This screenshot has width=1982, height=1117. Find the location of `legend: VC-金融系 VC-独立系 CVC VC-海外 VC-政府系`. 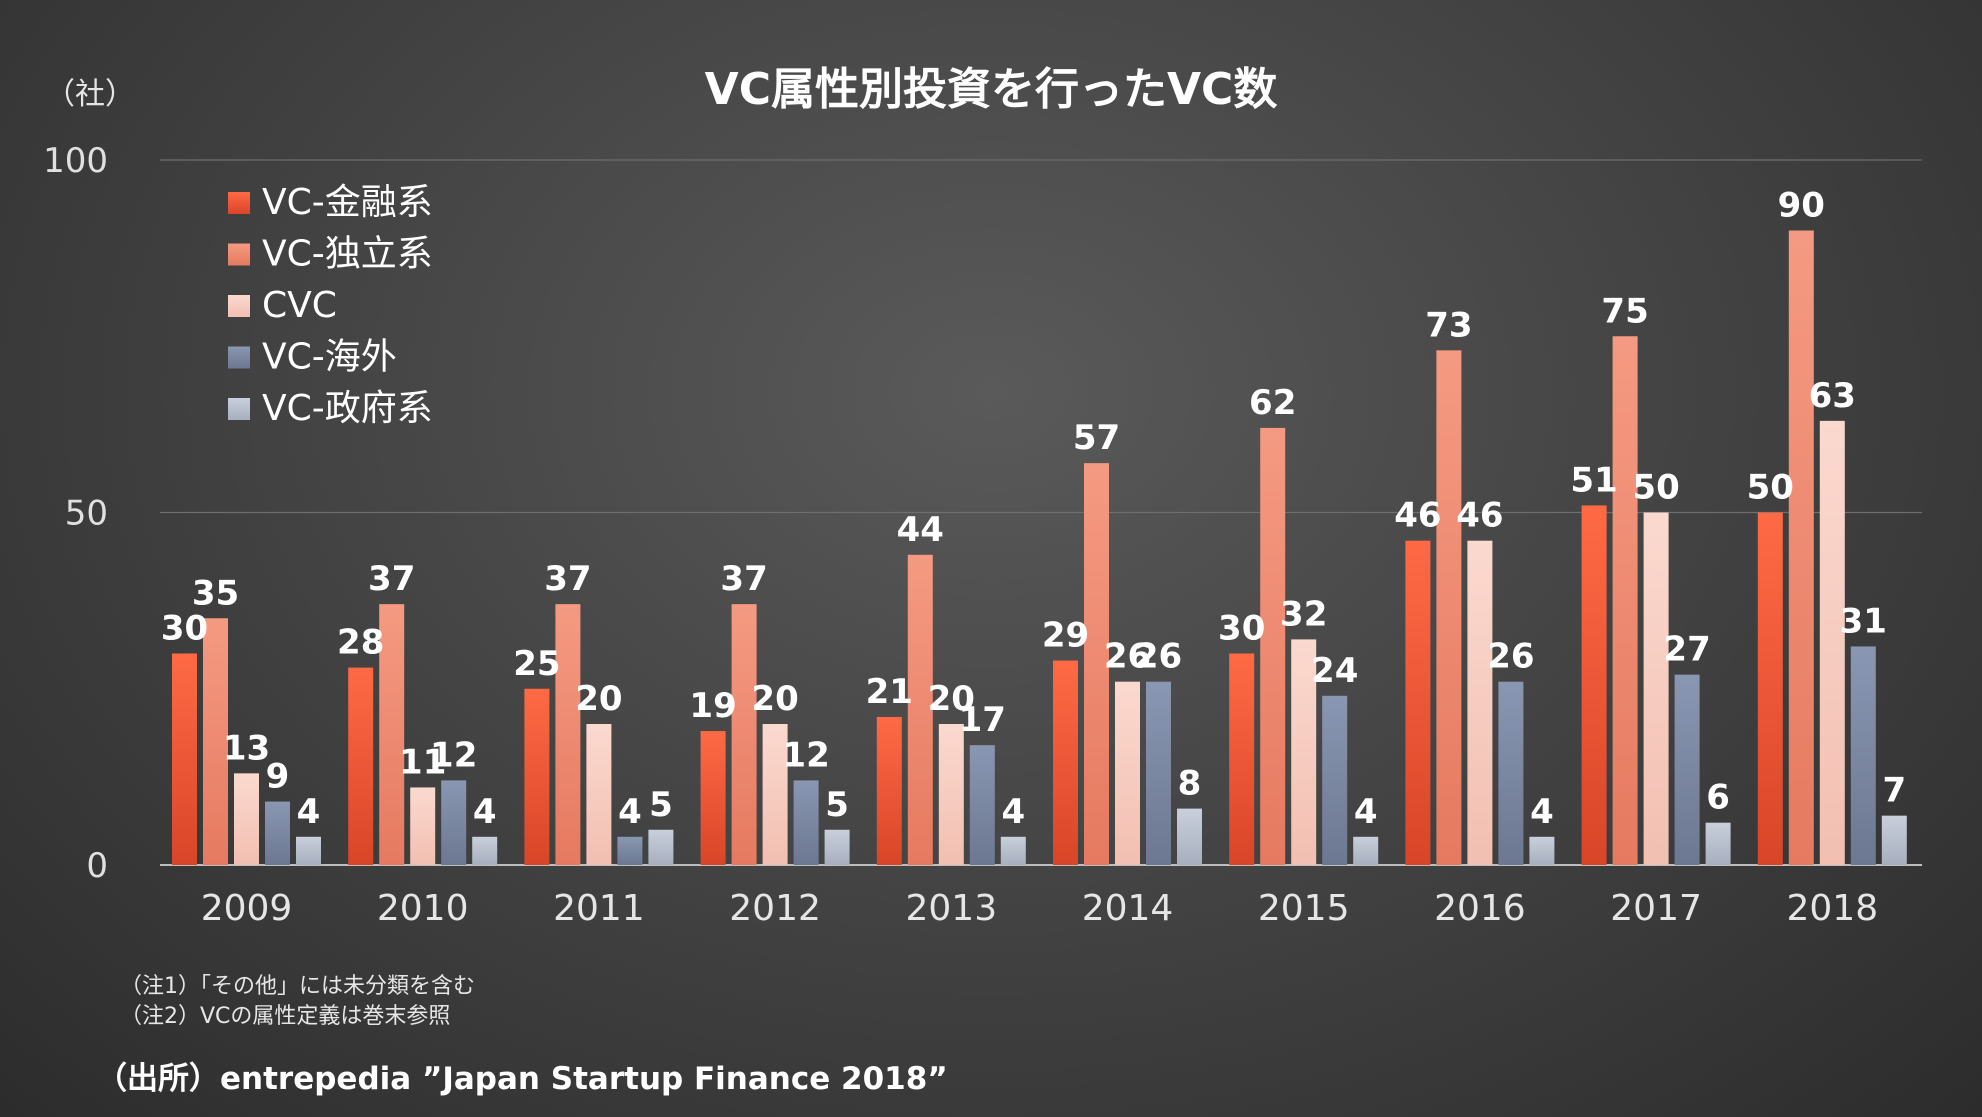

legend: VC-金融系 VC-独立系 CVC VC-海外 VC-政府系 is located at coordinates (330, 305).